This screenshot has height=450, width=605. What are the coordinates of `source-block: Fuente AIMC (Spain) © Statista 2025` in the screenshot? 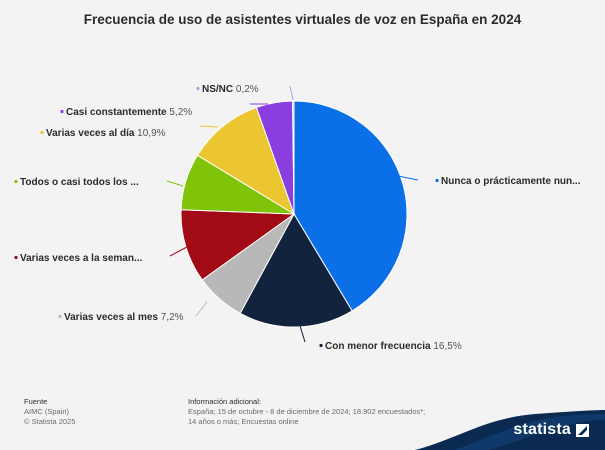 It's located at (49, 412).